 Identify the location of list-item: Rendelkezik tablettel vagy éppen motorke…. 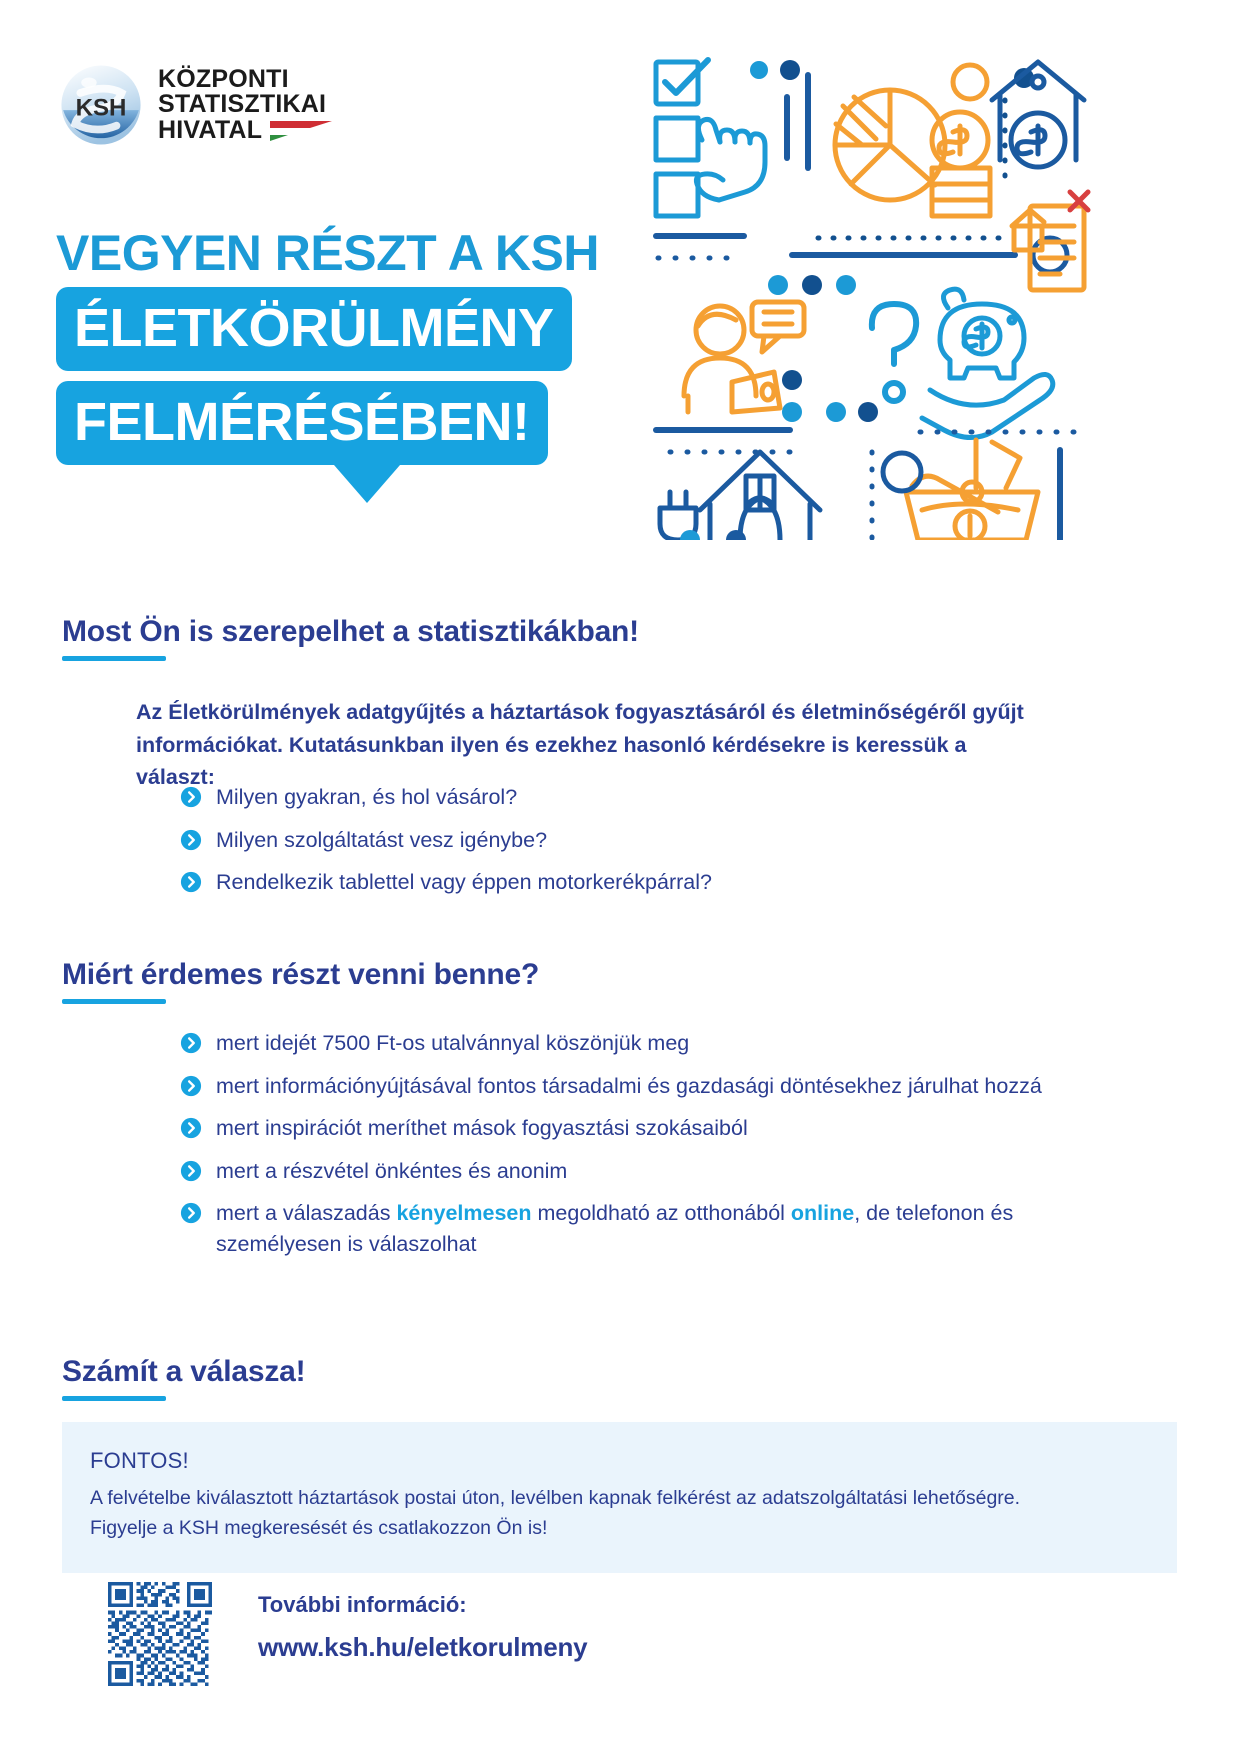
(590, 882).